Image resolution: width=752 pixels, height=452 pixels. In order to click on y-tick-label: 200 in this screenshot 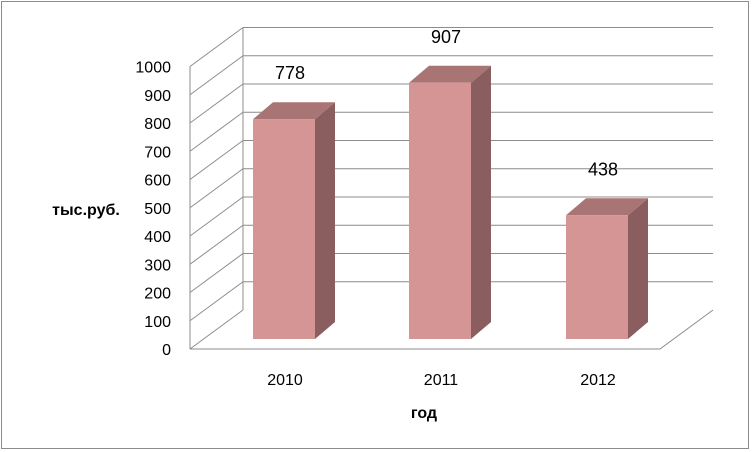, I will do `click(157, 294)`.